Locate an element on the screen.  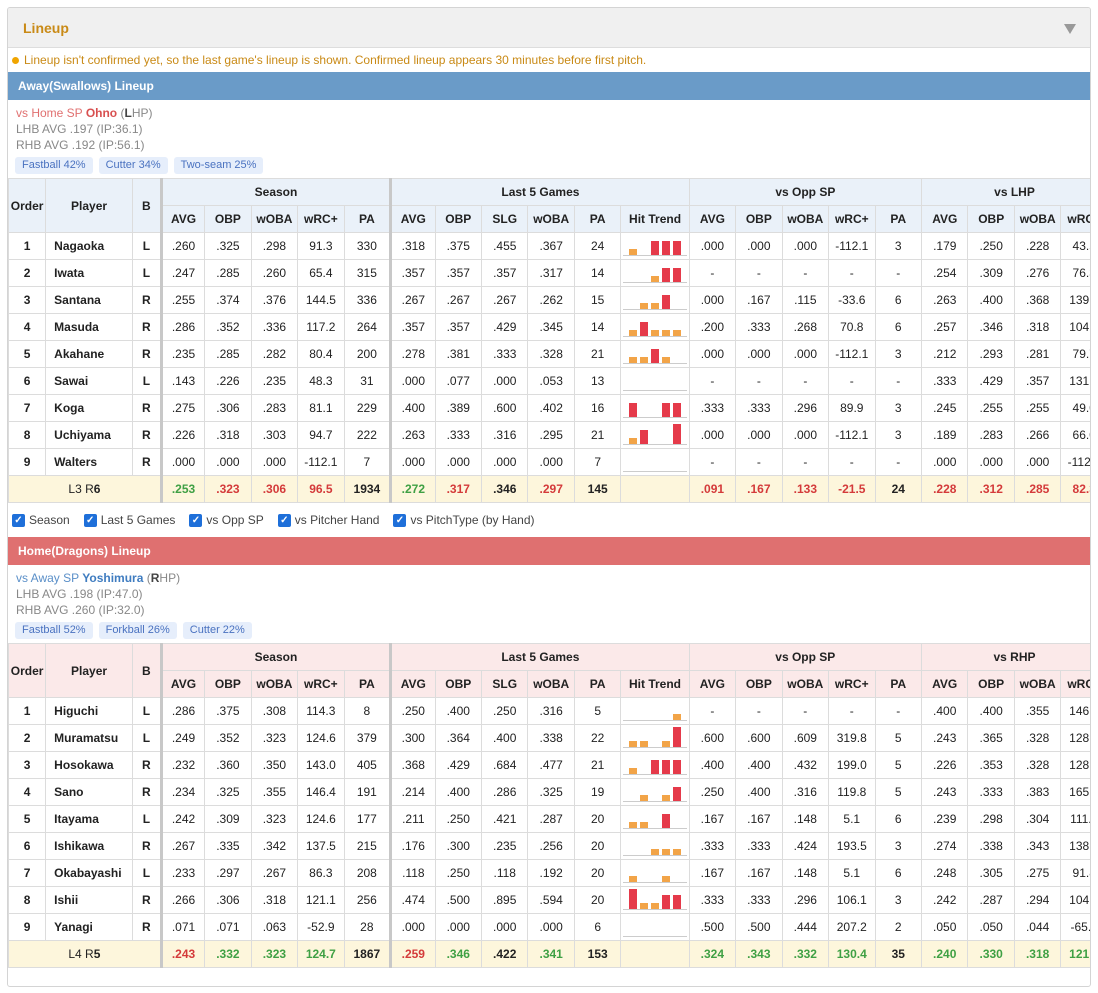
last5-stat: .429 is located at coordinates (505, 327).